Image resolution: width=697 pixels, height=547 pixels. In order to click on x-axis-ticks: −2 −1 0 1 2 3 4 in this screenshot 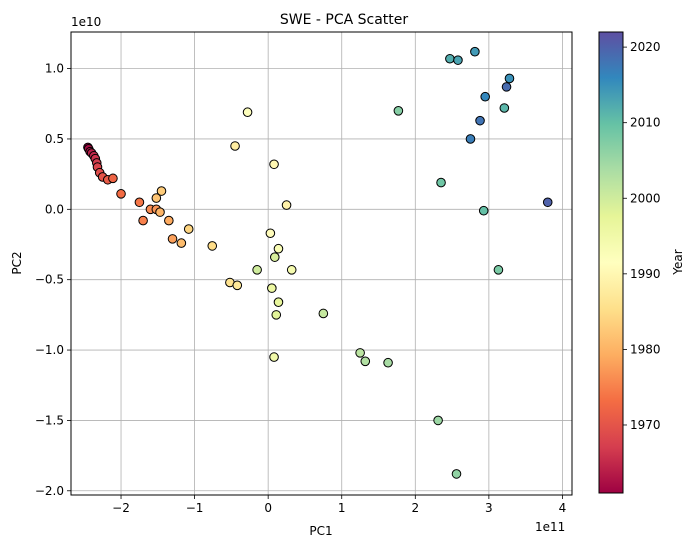, I will do `click(339, 505)`.